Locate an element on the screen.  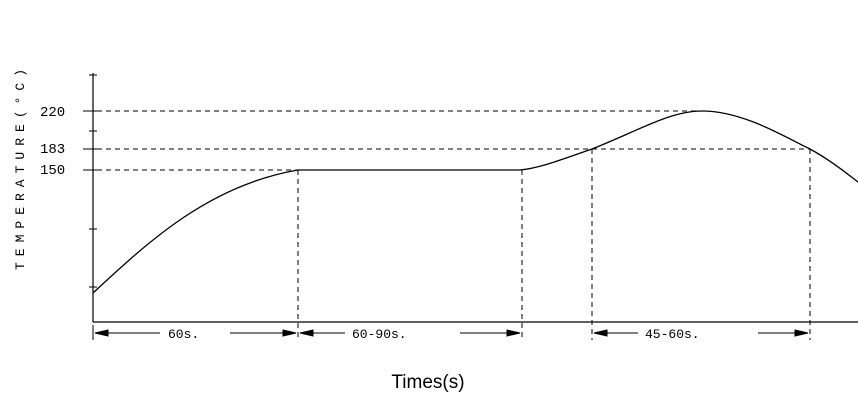
interval-label-2: 60-90s. is located at coordinates (379, 334).